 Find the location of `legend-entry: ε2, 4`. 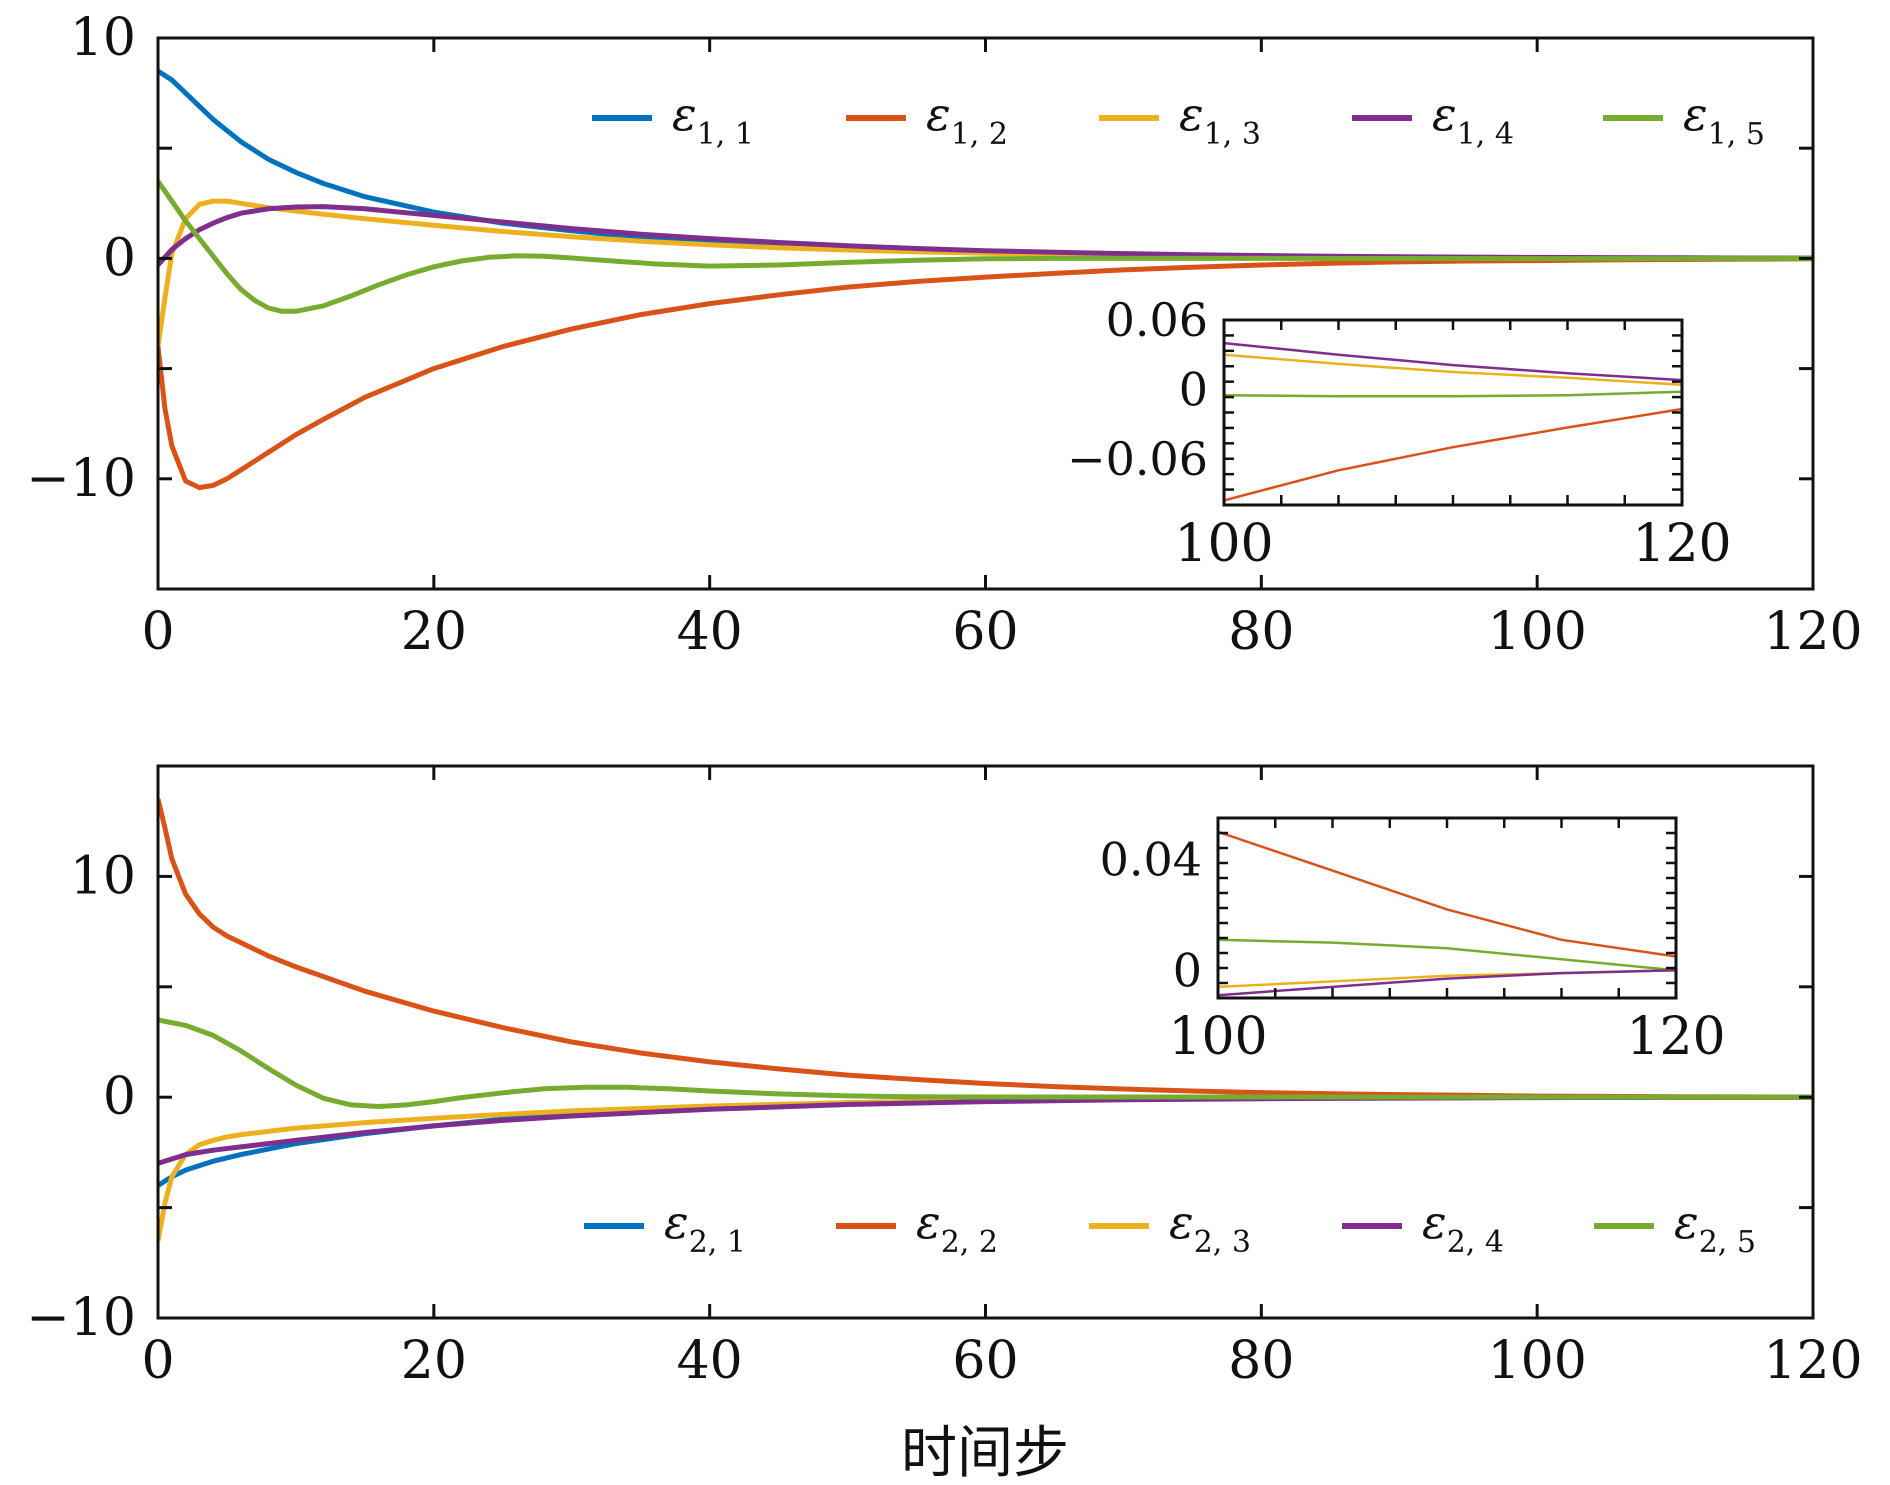

legend-entry: ε2, 4 is located at coordinates (1463, 1227).